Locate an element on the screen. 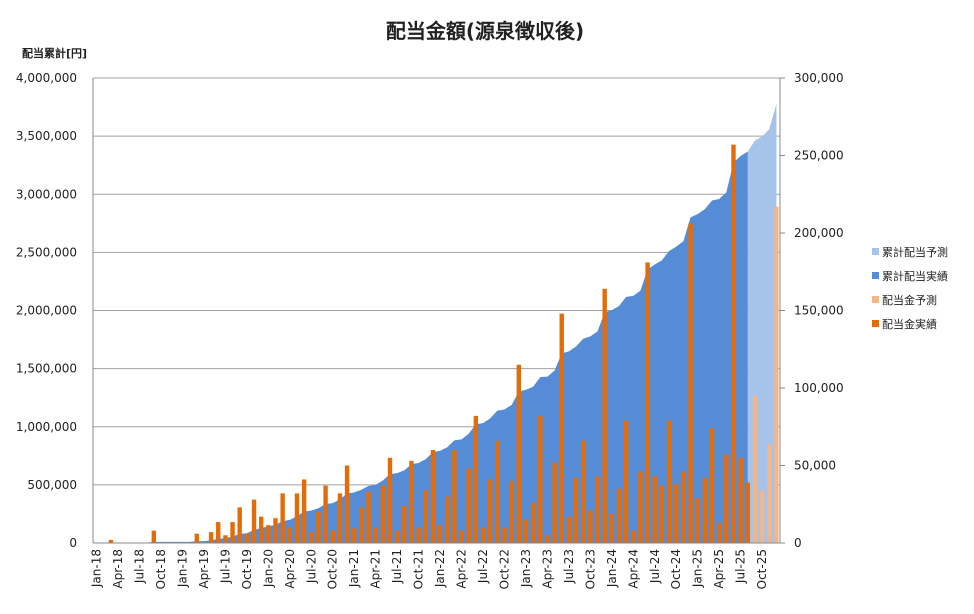  y2-tick-label: 0 is located at coordinates (798, 543).